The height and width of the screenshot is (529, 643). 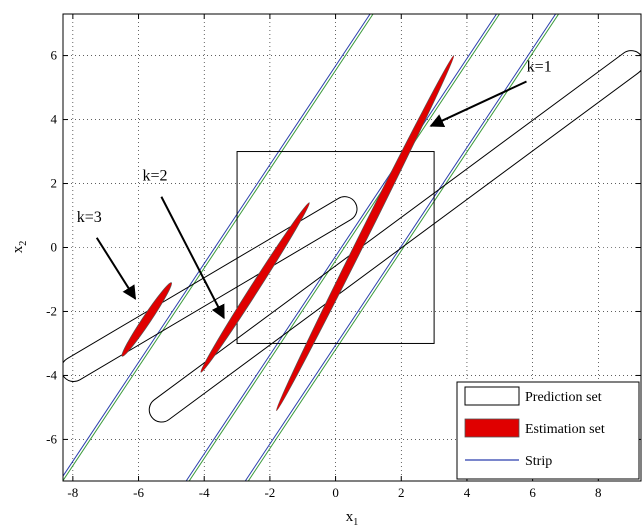 I want to click on y-axis-label-subscript: 2, so click(x=23, y=243).